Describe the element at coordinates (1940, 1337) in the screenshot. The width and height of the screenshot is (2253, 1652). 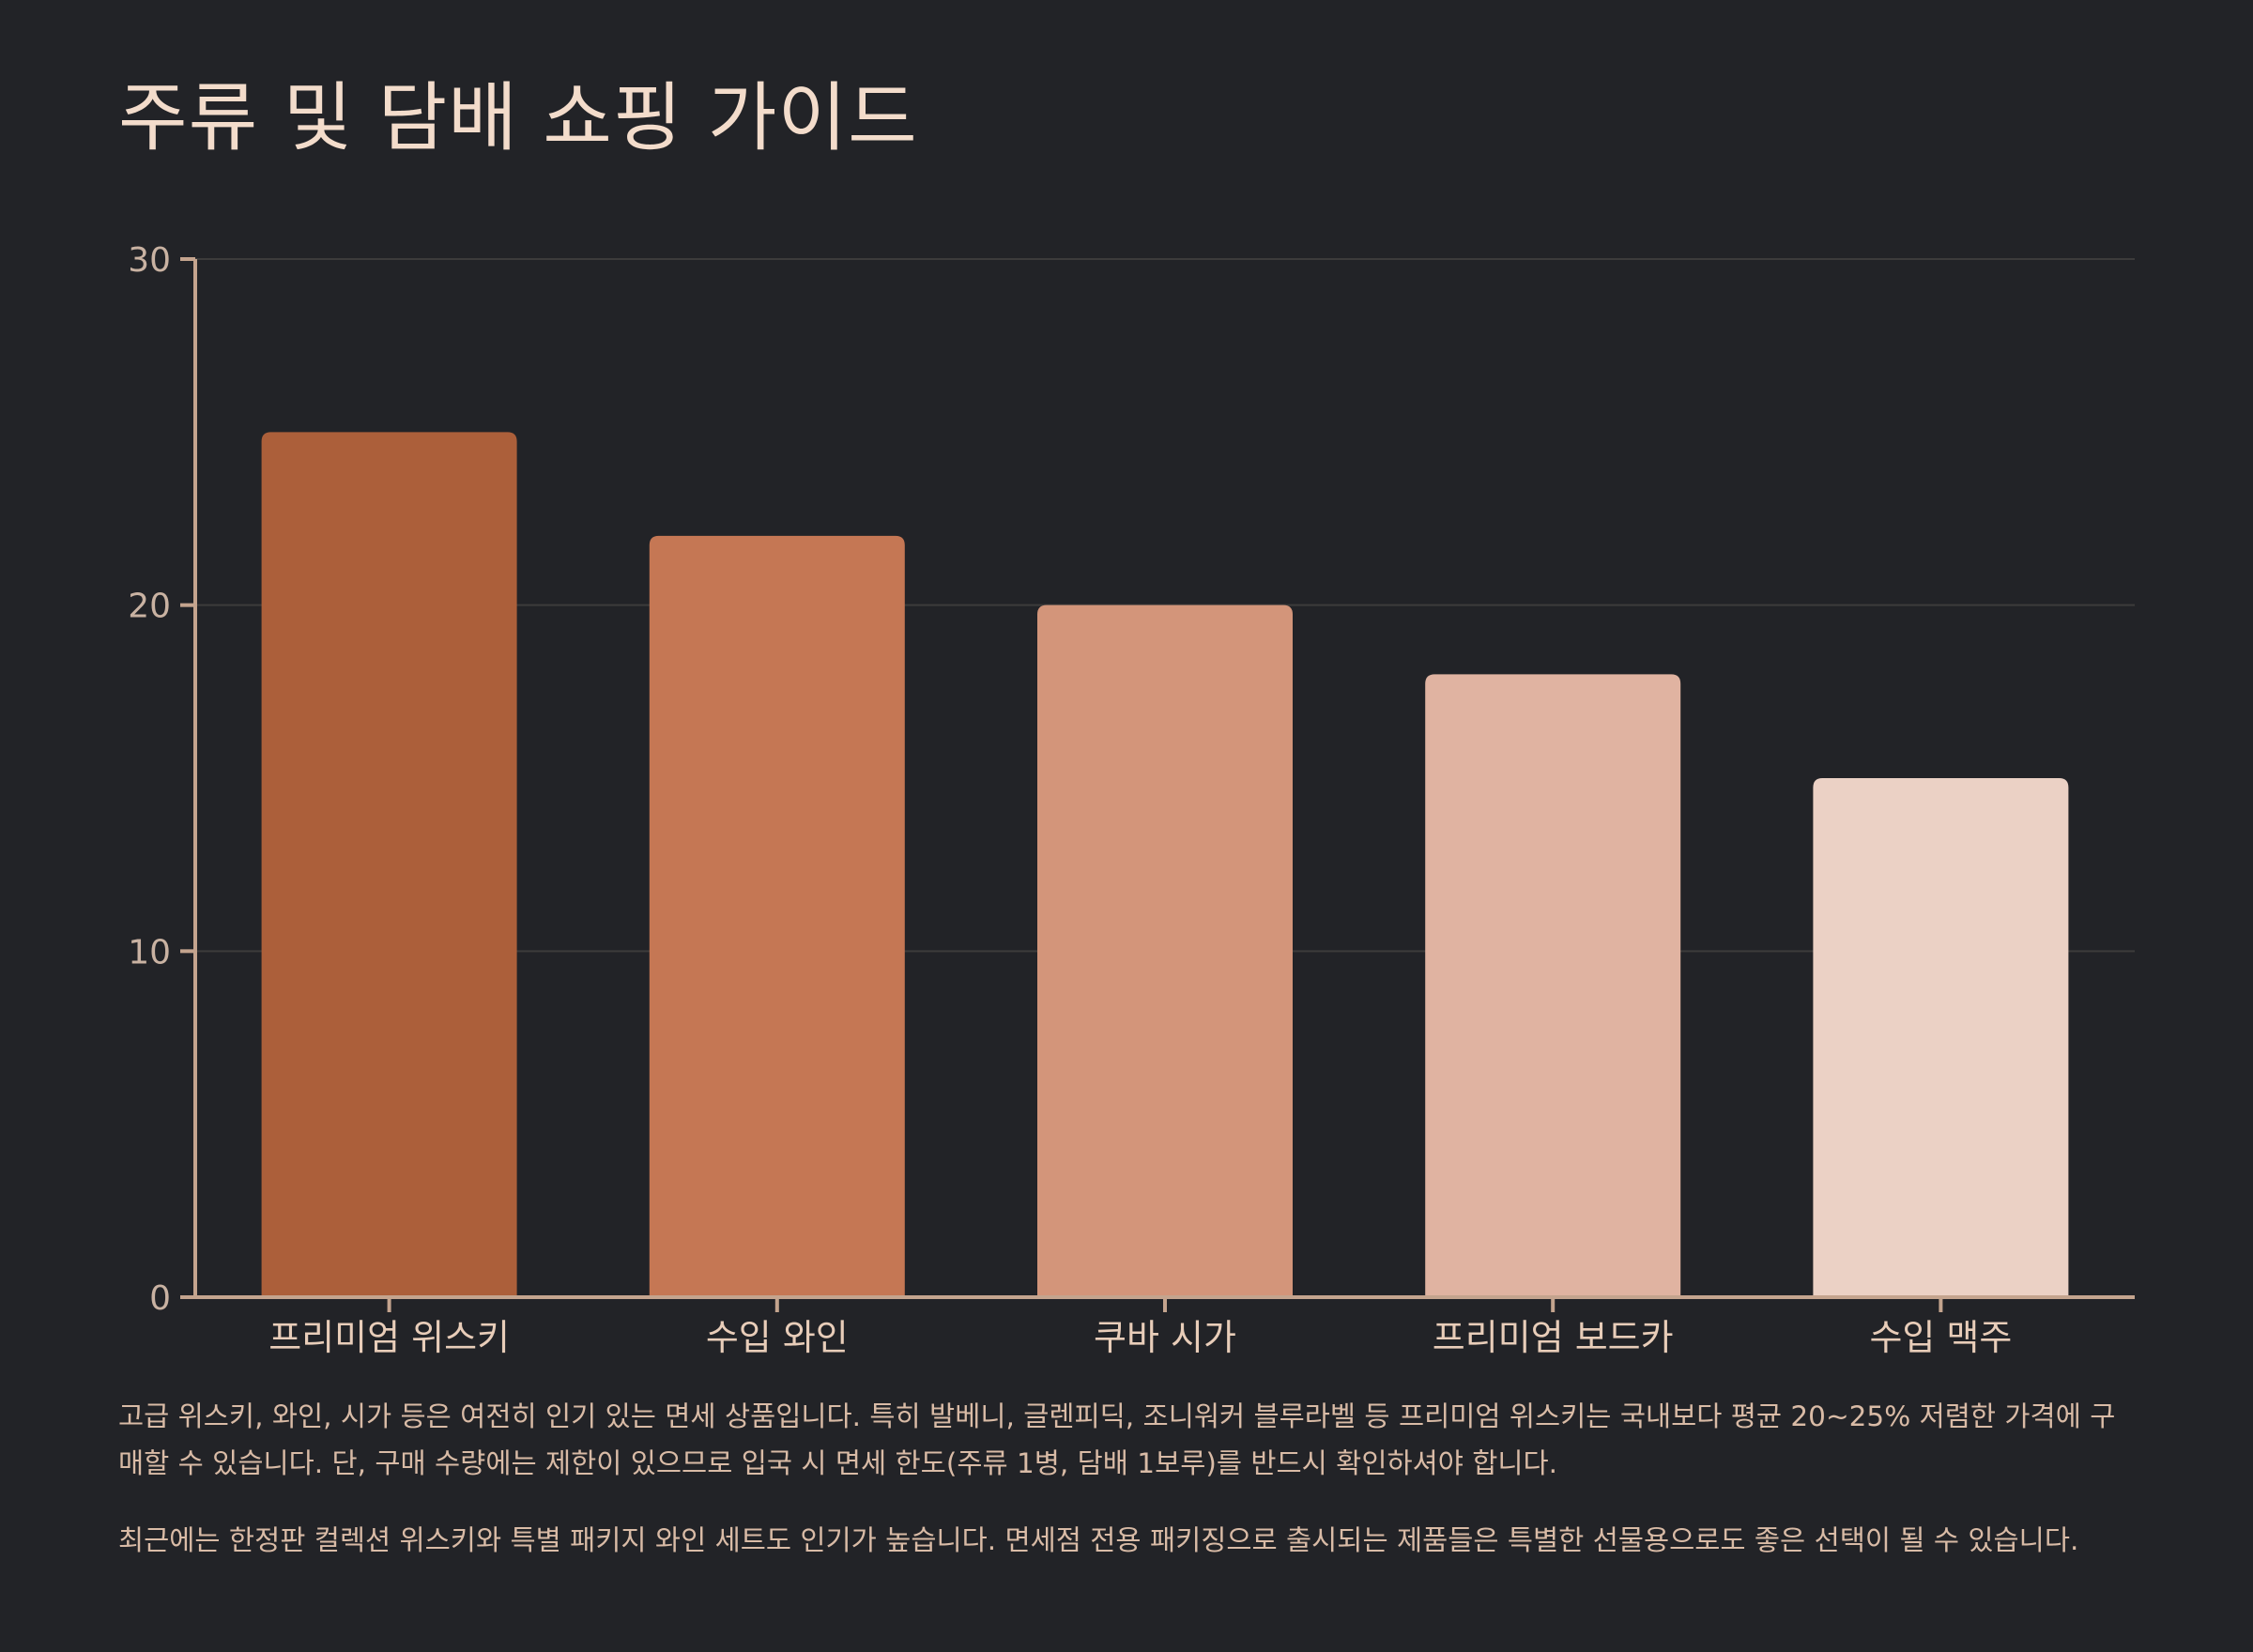
I see `x-tick-label-5: 수입 맥주` at that location.